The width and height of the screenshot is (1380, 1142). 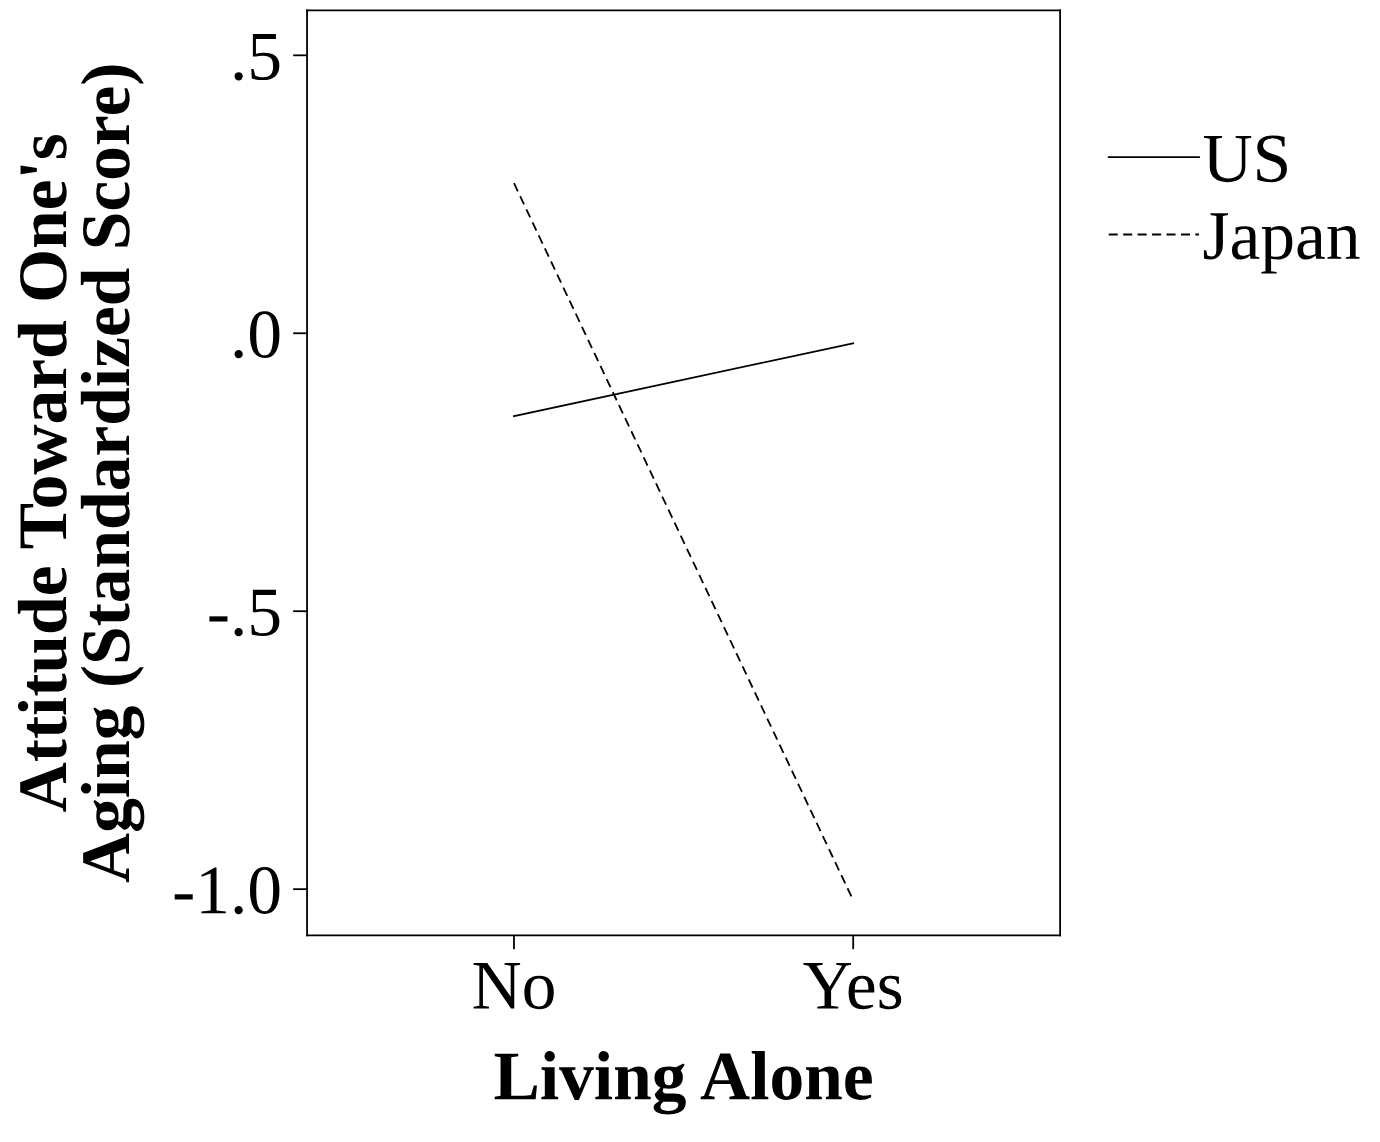 What do you see at coordinates (852, 986) in the screenshot?
I see `x-tick-label: Yes` at bounding box center [852, 986].